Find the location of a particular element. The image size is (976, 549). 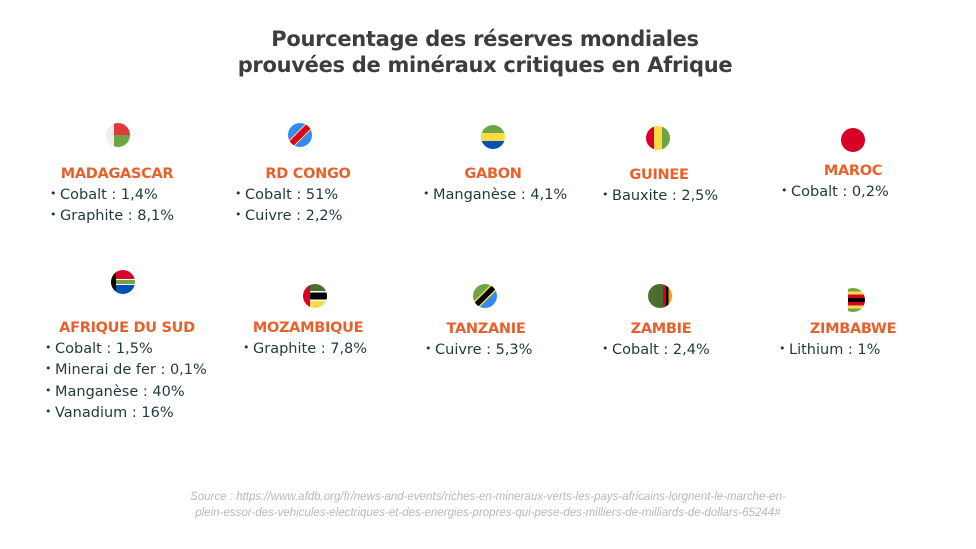

country-name: GUINEE is located at coordinates (659, 175).